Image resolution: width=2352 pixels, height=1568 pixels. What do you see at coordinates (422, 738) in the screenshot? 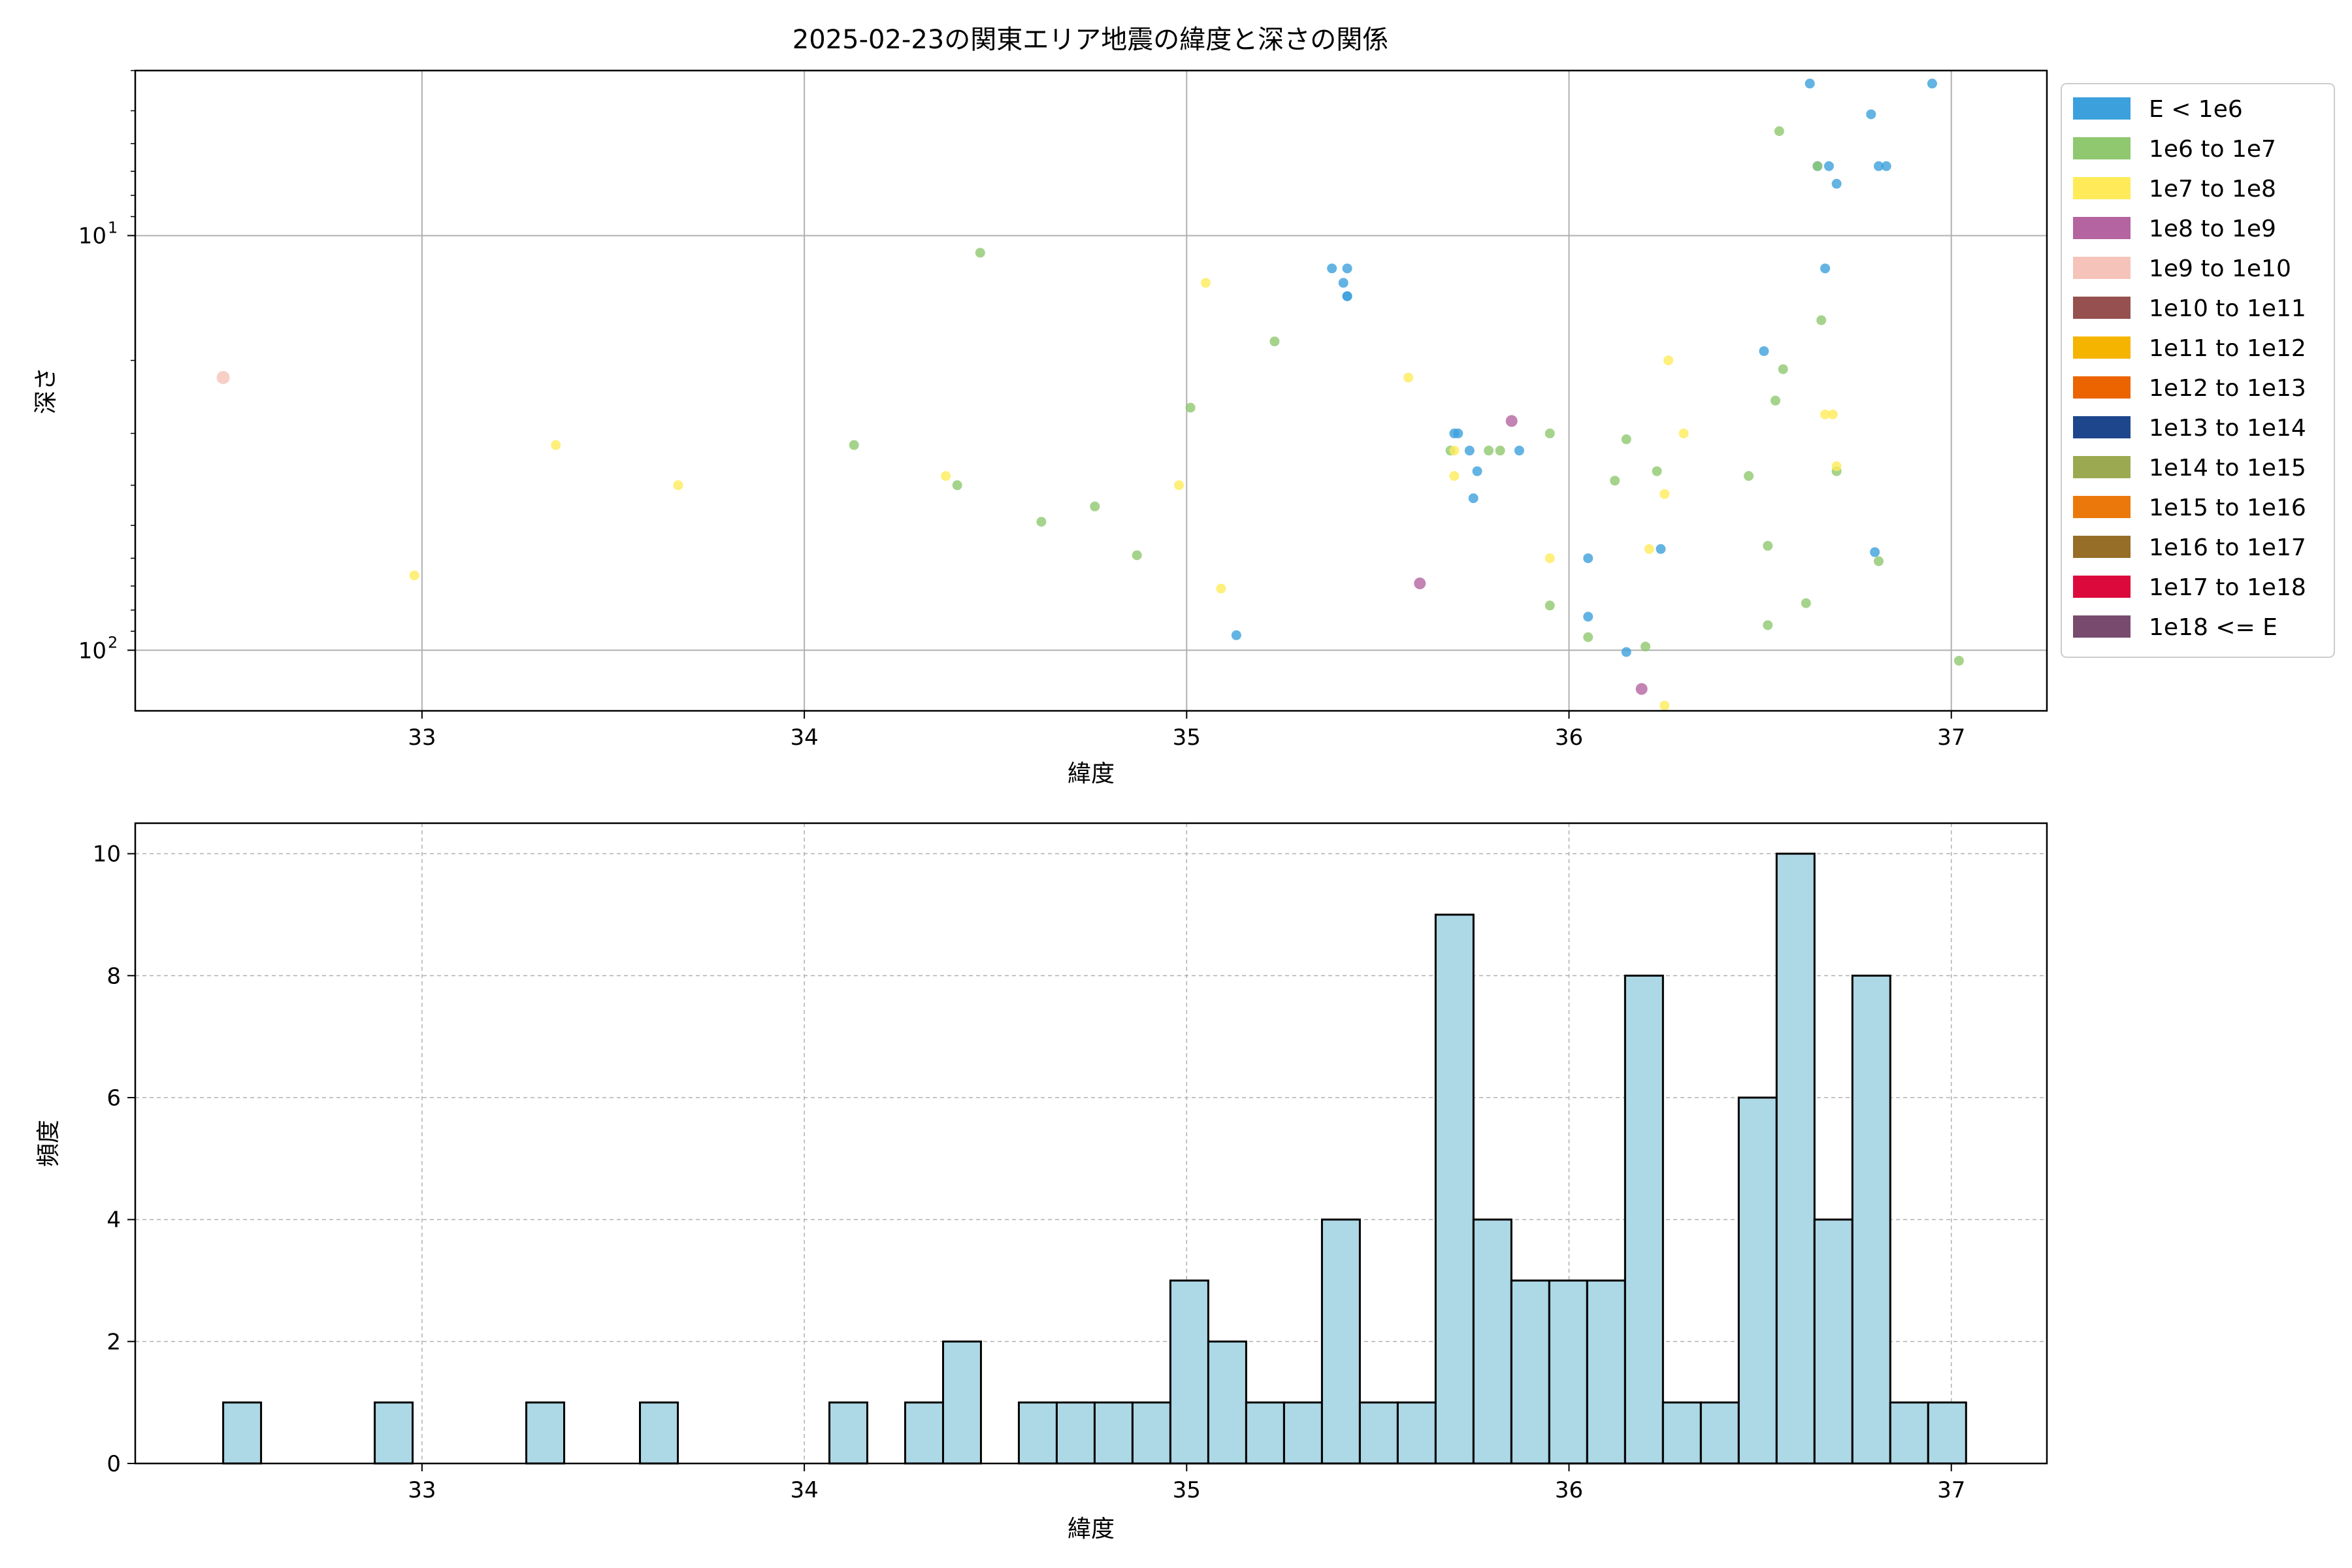
I see `scatter-x-tick-label: 33` at bounding box center [422, 738].